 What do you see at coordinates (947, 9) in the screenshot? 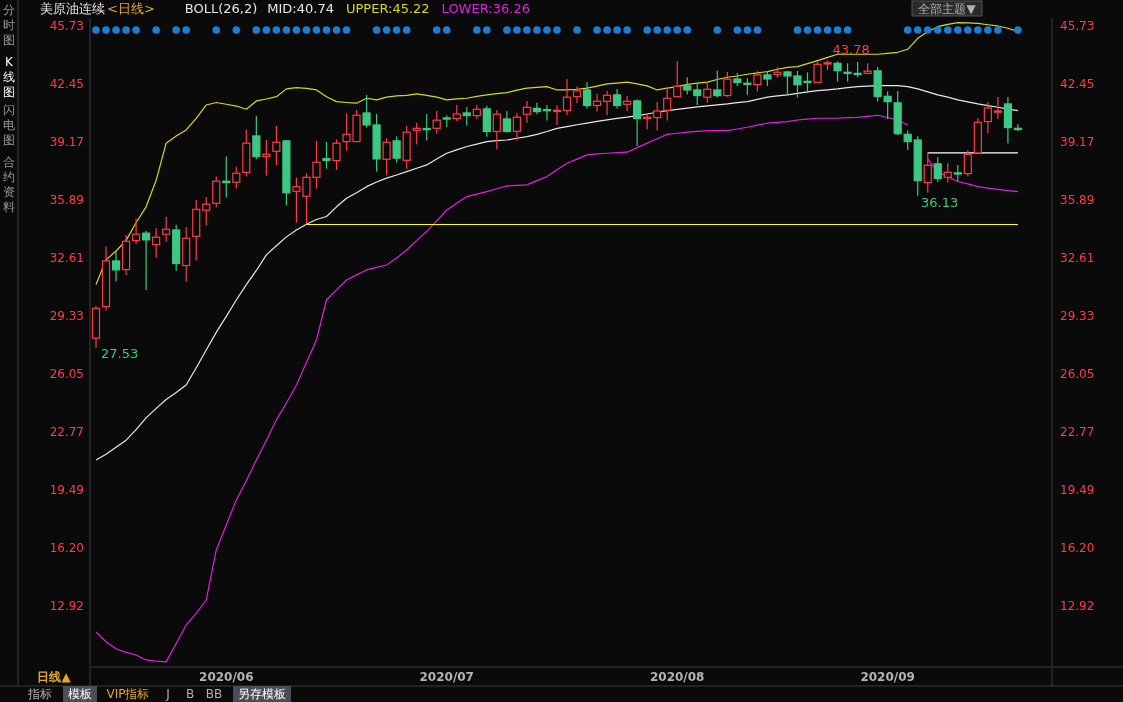
I see `text: 全部主题▼` at bounding box center [947, 9].